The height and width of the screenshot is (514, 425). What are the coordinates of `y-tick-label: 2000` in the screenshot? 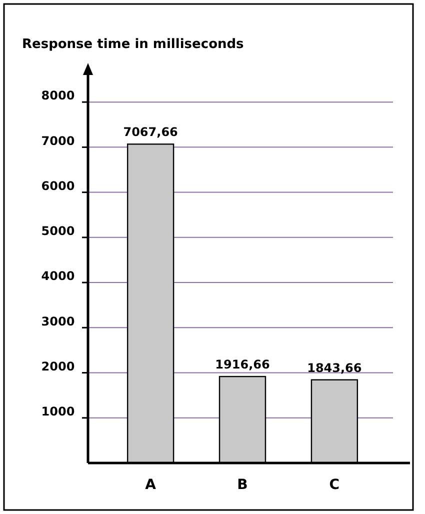 It's located at (58, 366).